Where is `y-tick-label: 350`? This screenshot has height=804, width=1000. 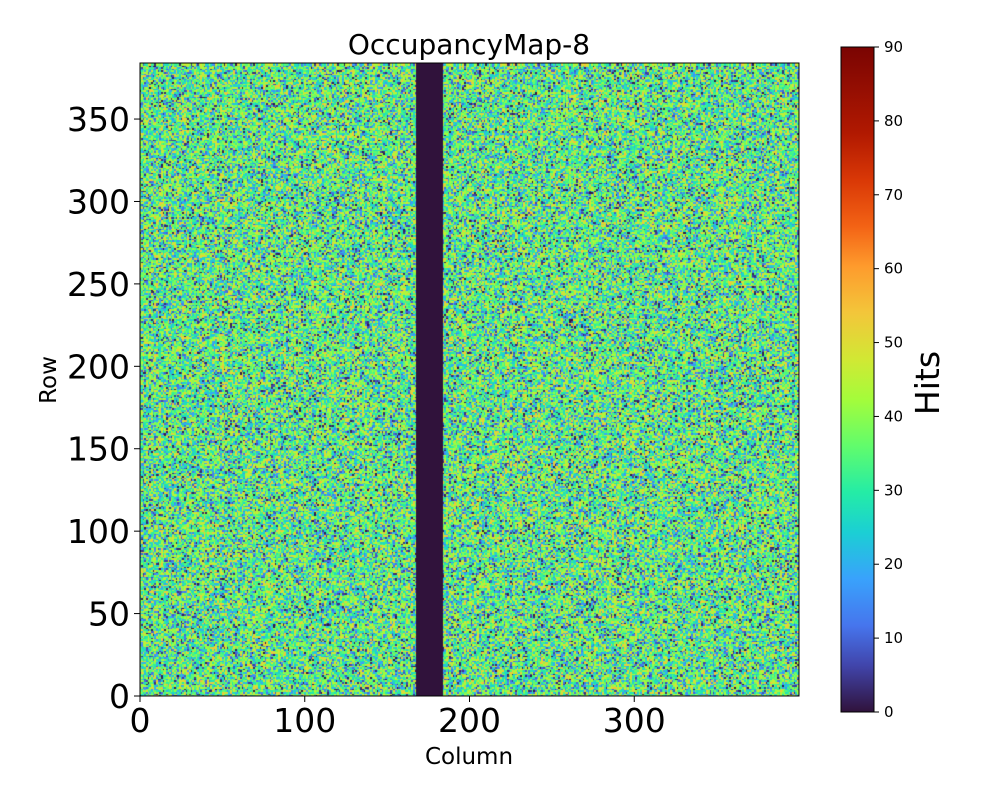 y-tick-label: 350 is located at coordinates (98, 119).